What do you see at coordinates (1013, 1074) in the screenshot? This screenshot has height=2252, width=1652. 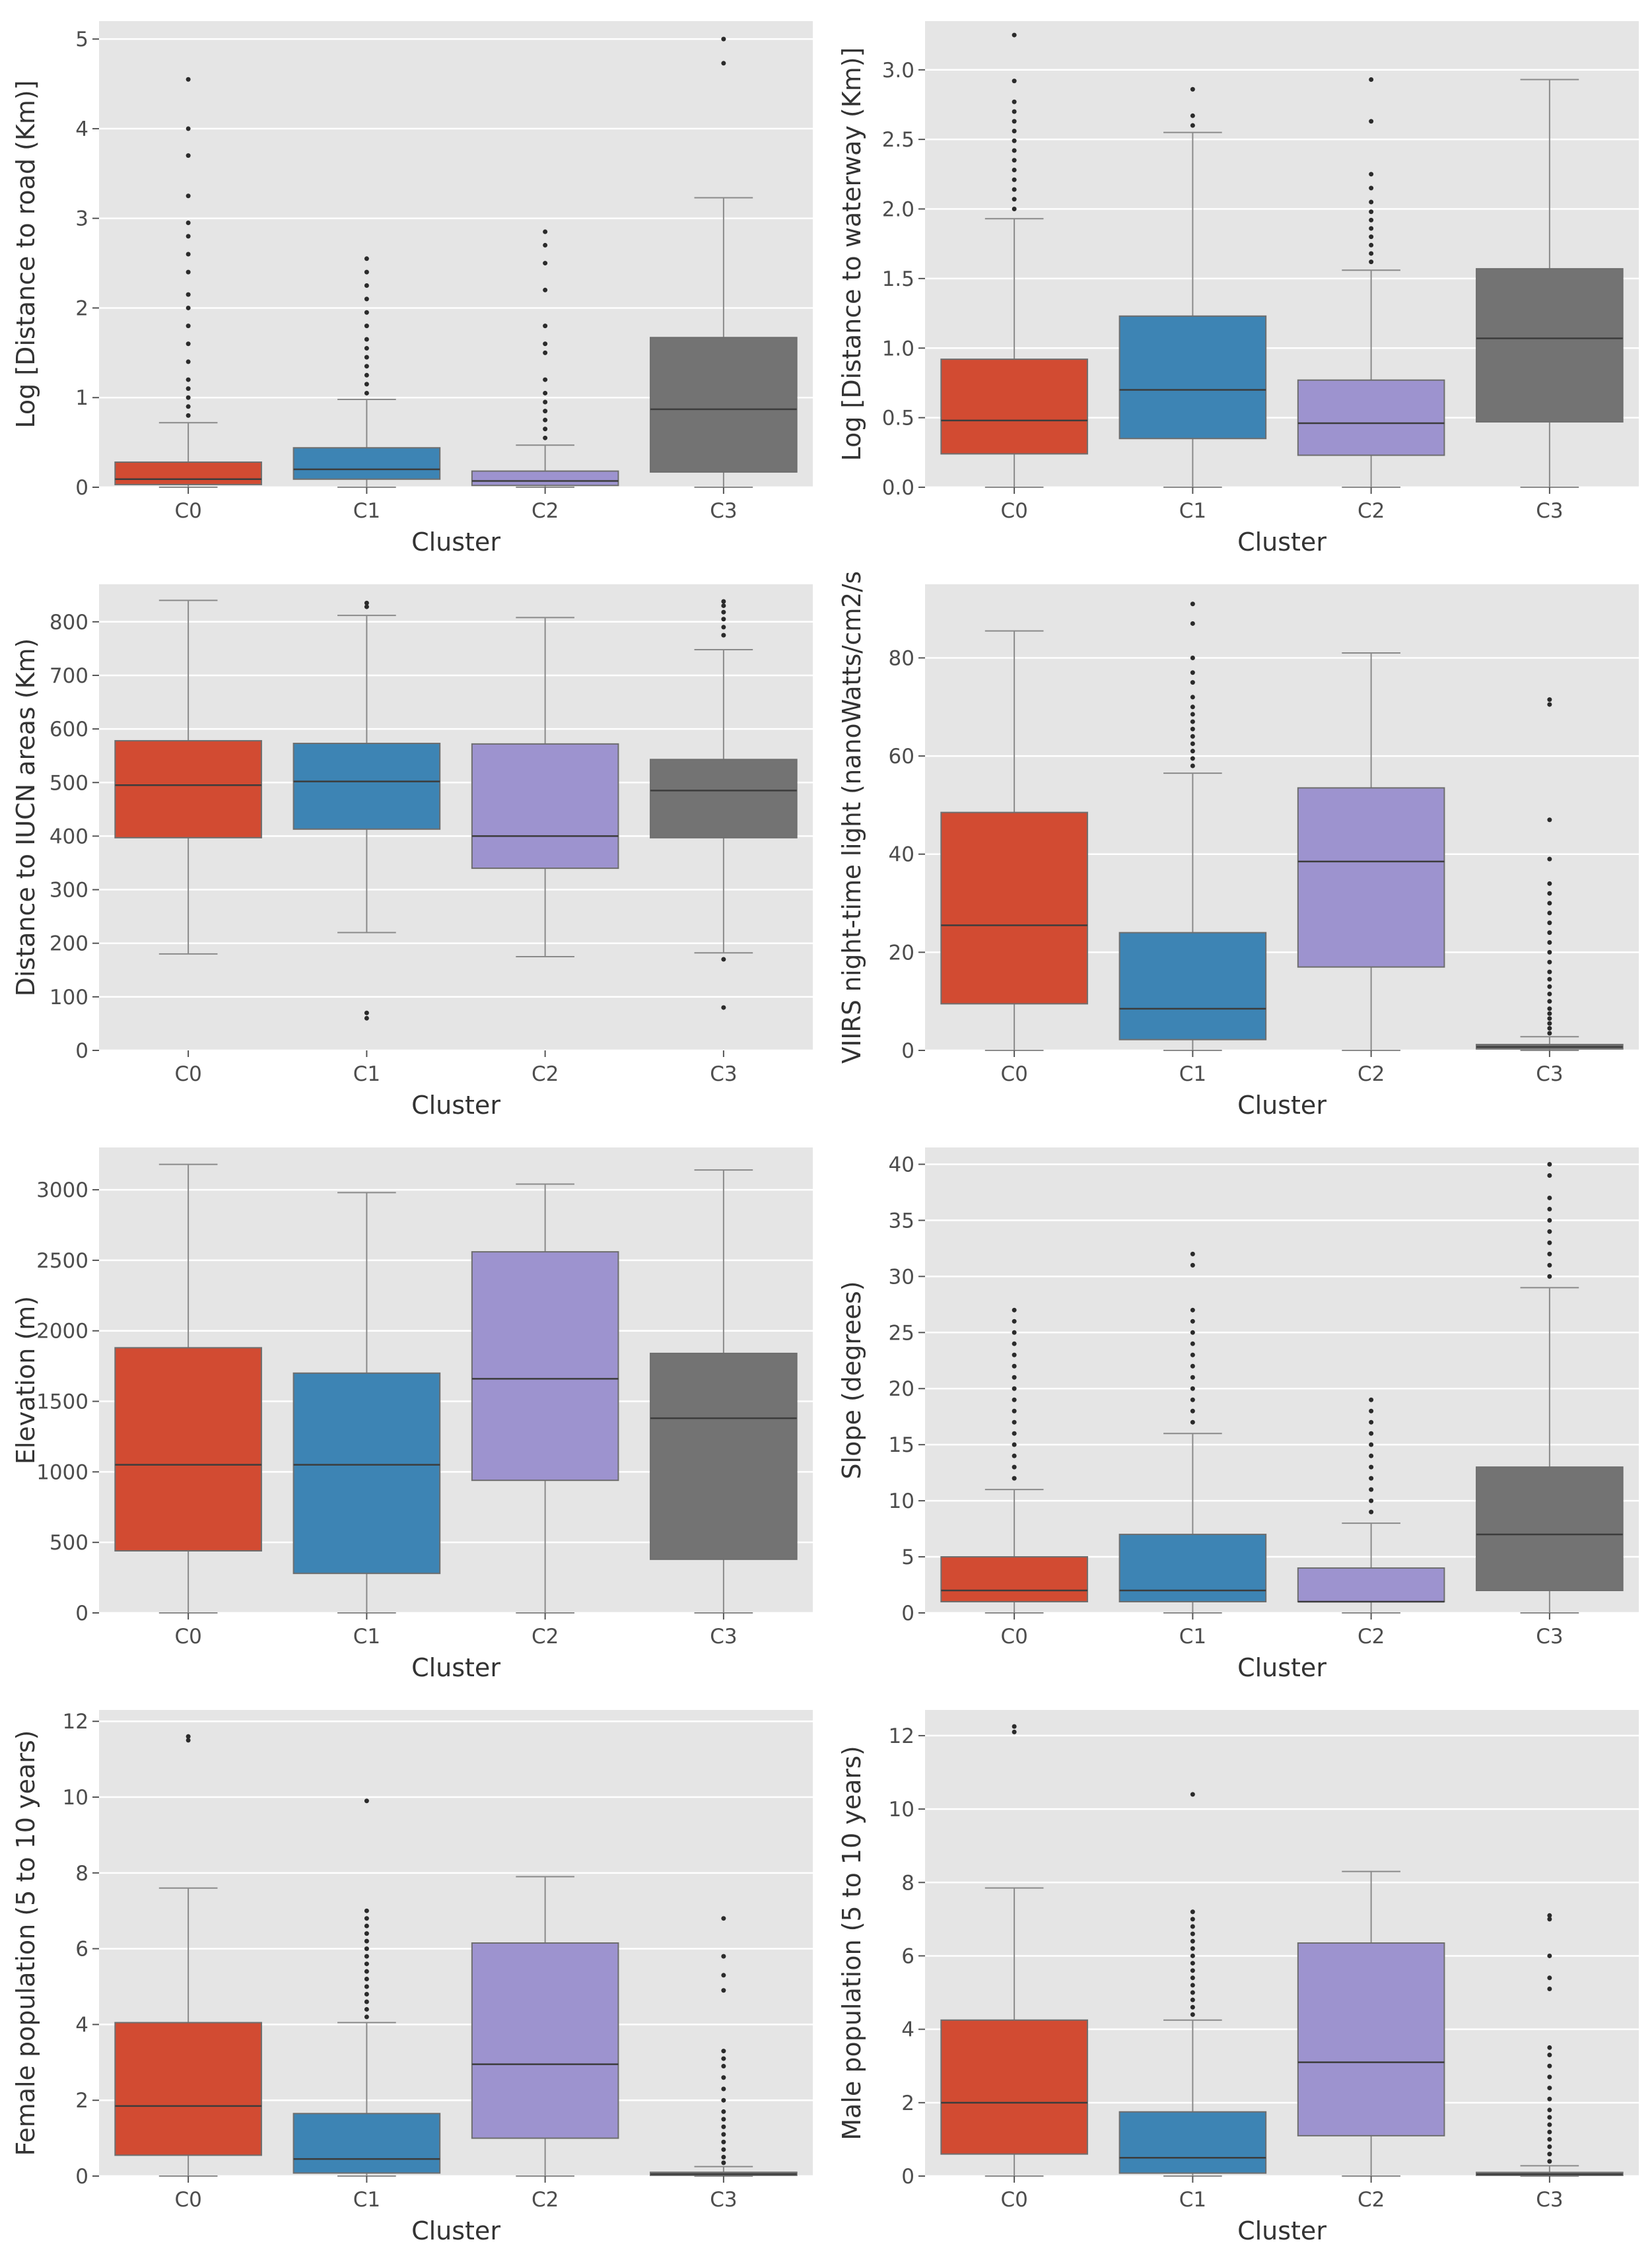 I see `x-tick-label: C0` at bounding box center [1013, 1074].